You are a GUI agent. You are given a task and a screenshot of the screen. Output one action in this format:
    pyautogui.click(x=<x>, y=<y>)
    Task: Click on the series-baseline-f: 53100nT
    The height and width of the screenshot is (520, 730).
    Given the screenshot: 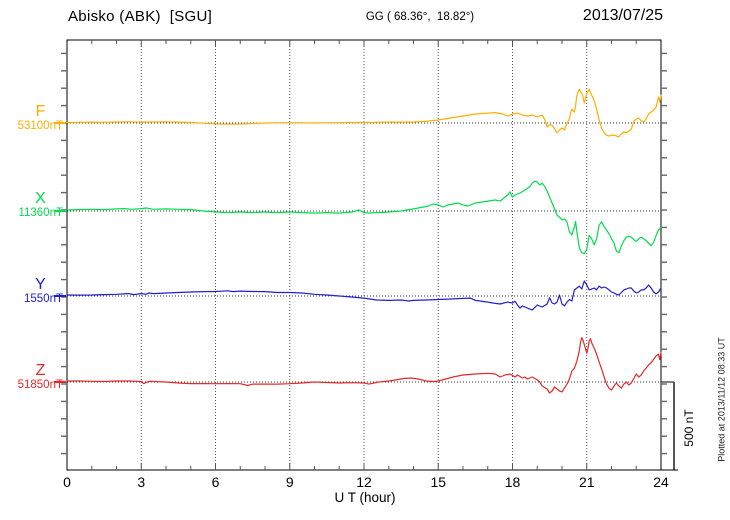 What is the action you would take?
    pyautogui.click(x=40, y=126)
    